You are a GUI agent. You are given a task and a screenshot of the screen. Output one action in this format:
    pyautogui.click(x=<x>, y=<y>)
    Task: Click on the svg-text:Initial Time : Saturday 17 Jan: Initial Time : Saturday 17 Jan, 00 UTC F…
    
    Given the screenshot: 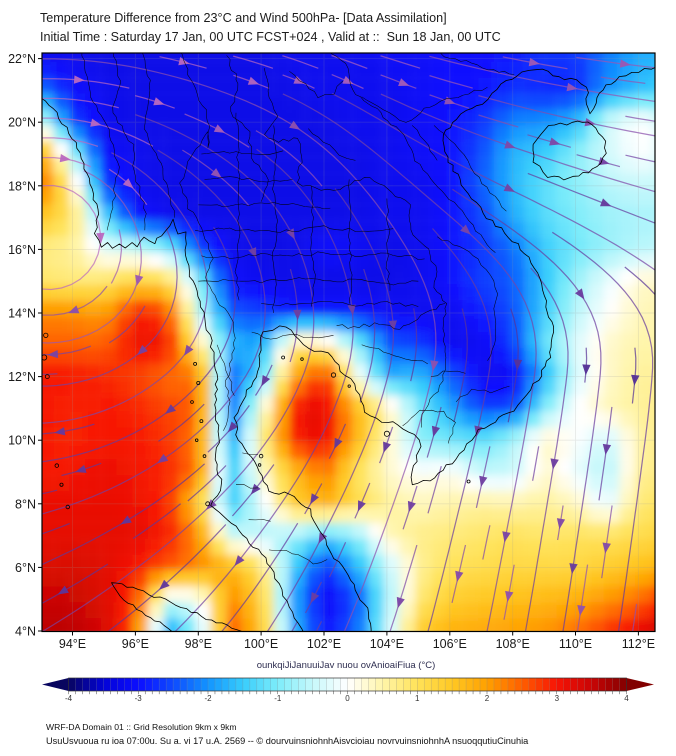 What is the action you would take?
    pyautogui.click(x=270, y=37)
    